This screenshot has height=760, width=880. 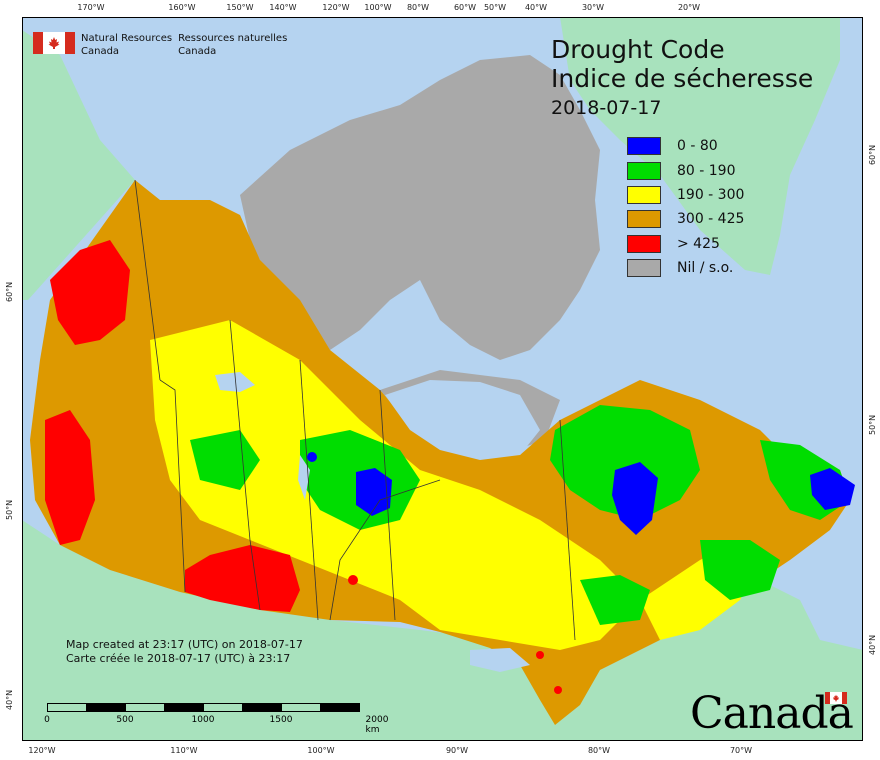 I want to click on legend-label: 300 - 425, so click(x=711, y=219).